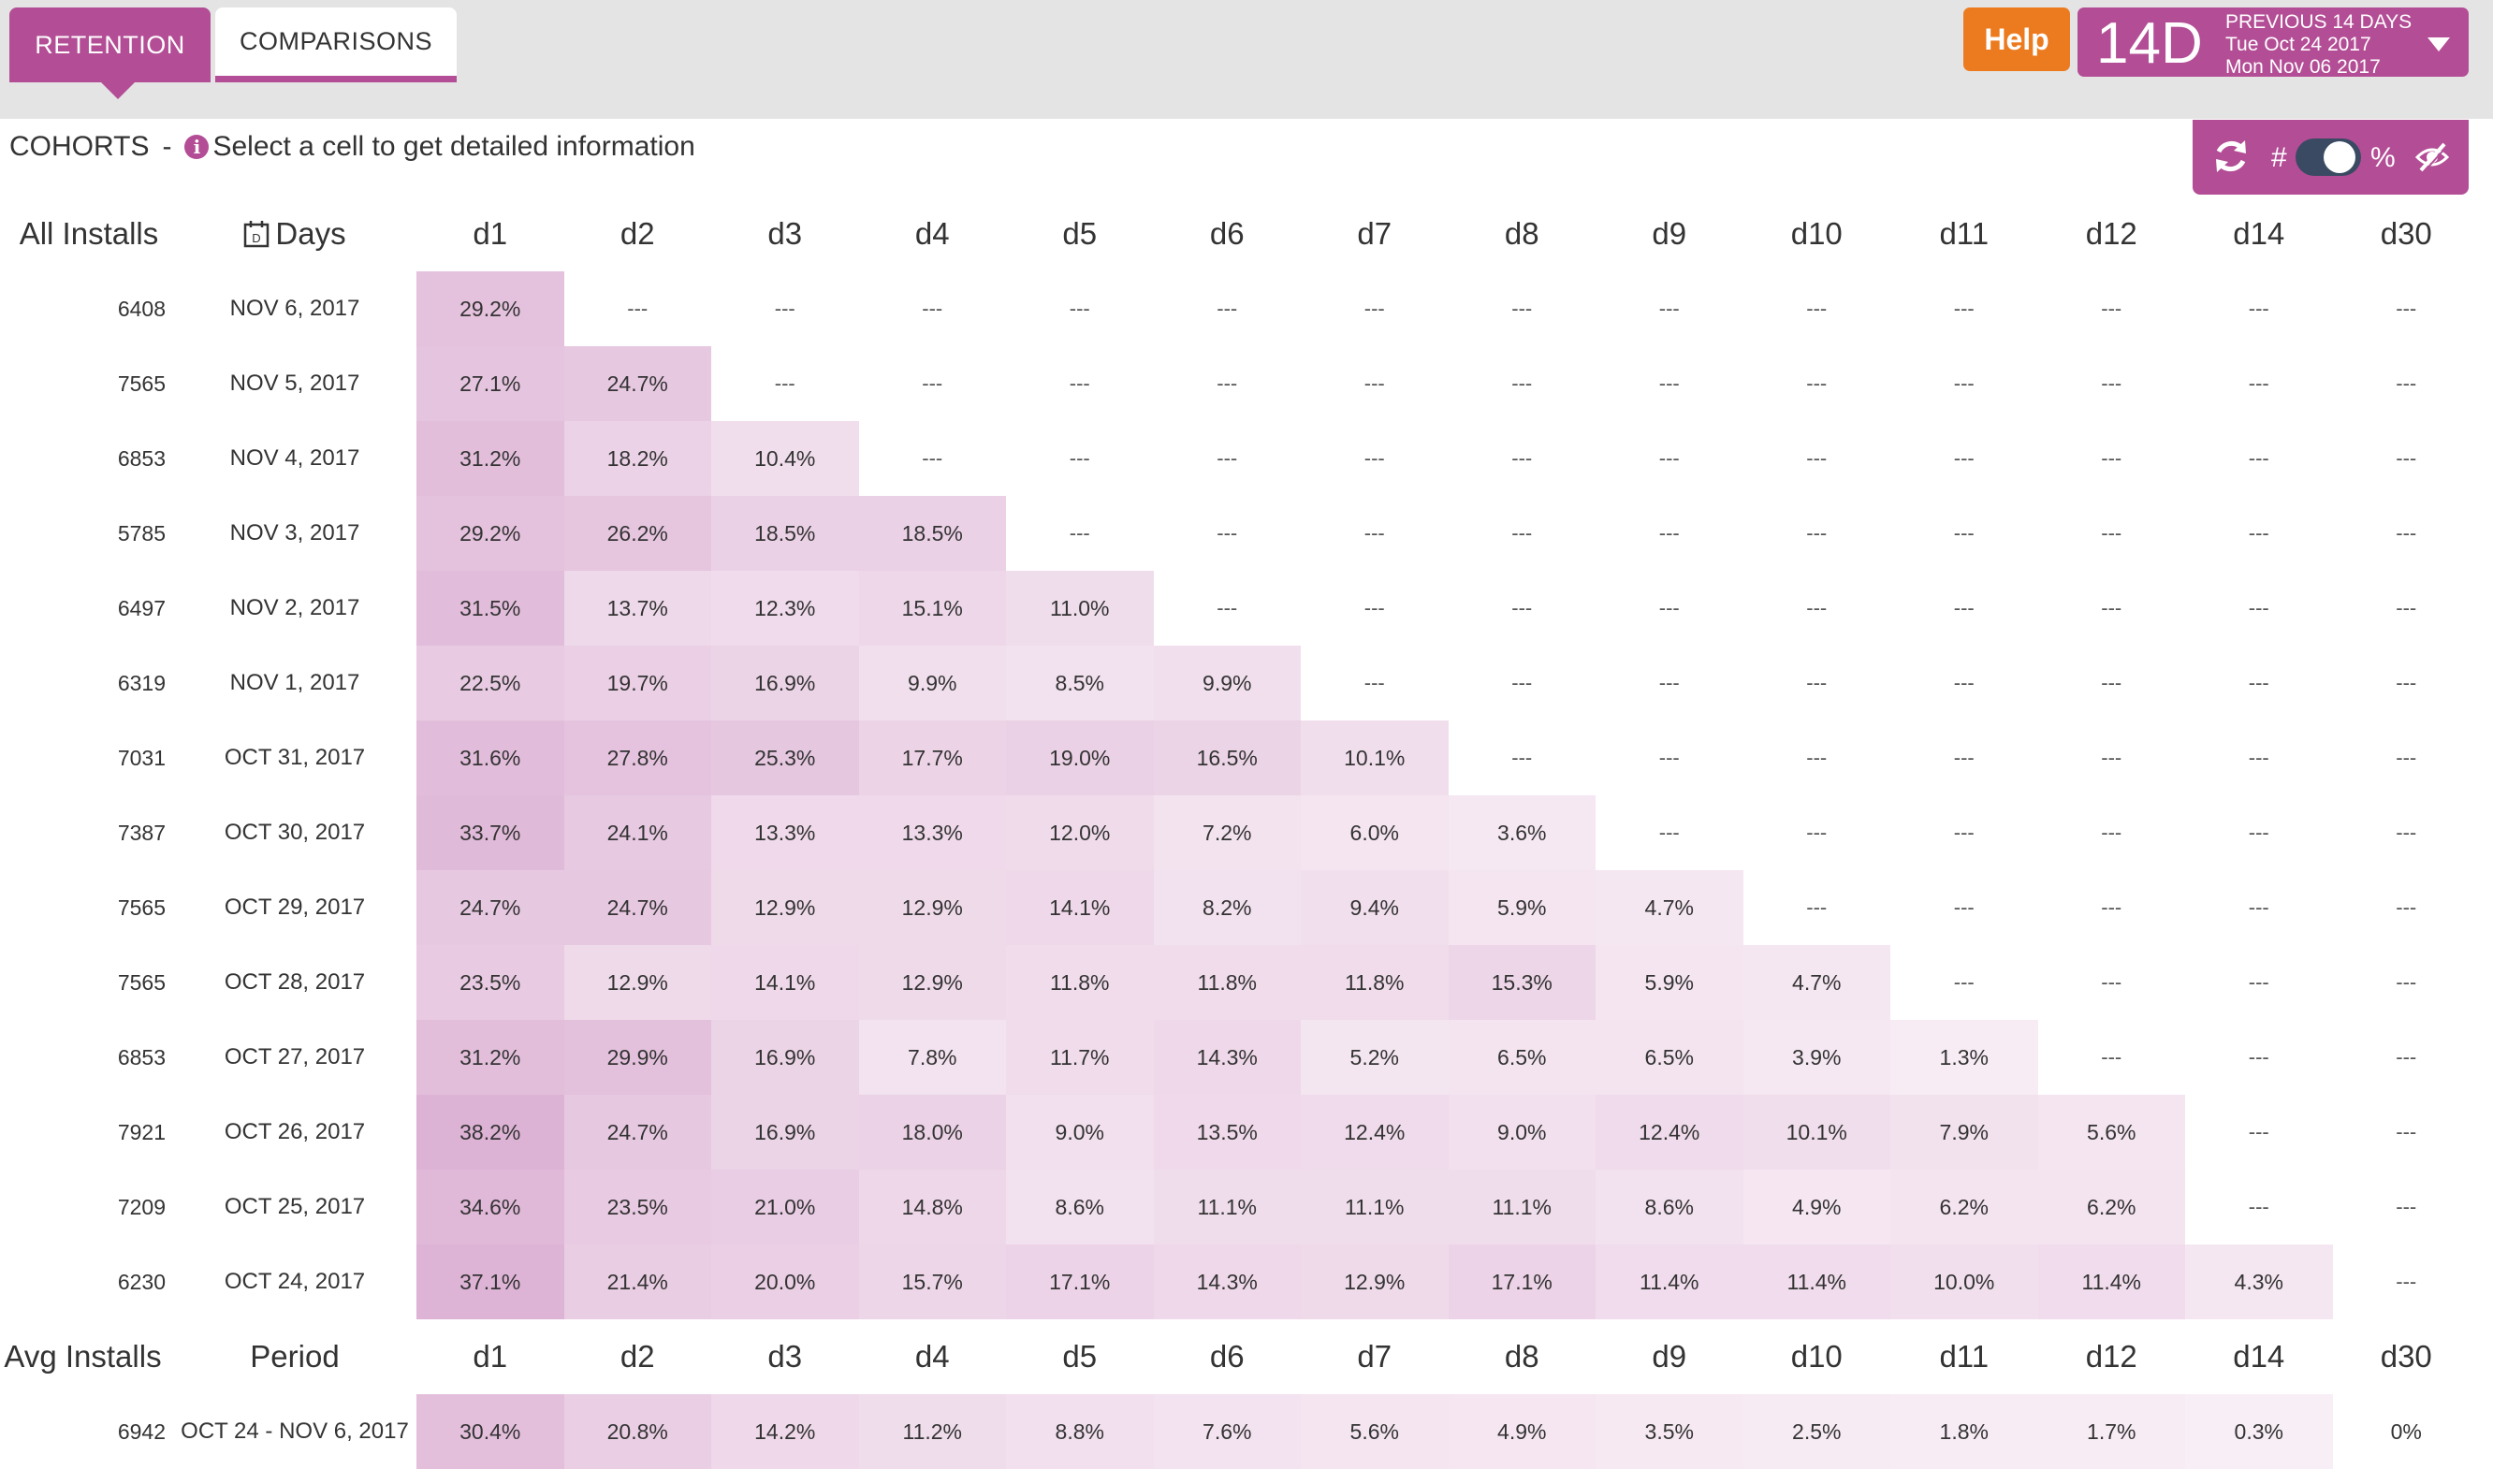  What do you see at coordinates (2259, 1281) in the screenshot?
I see `retention-cell: 4.3%` at bounding box center [2259, 1281].